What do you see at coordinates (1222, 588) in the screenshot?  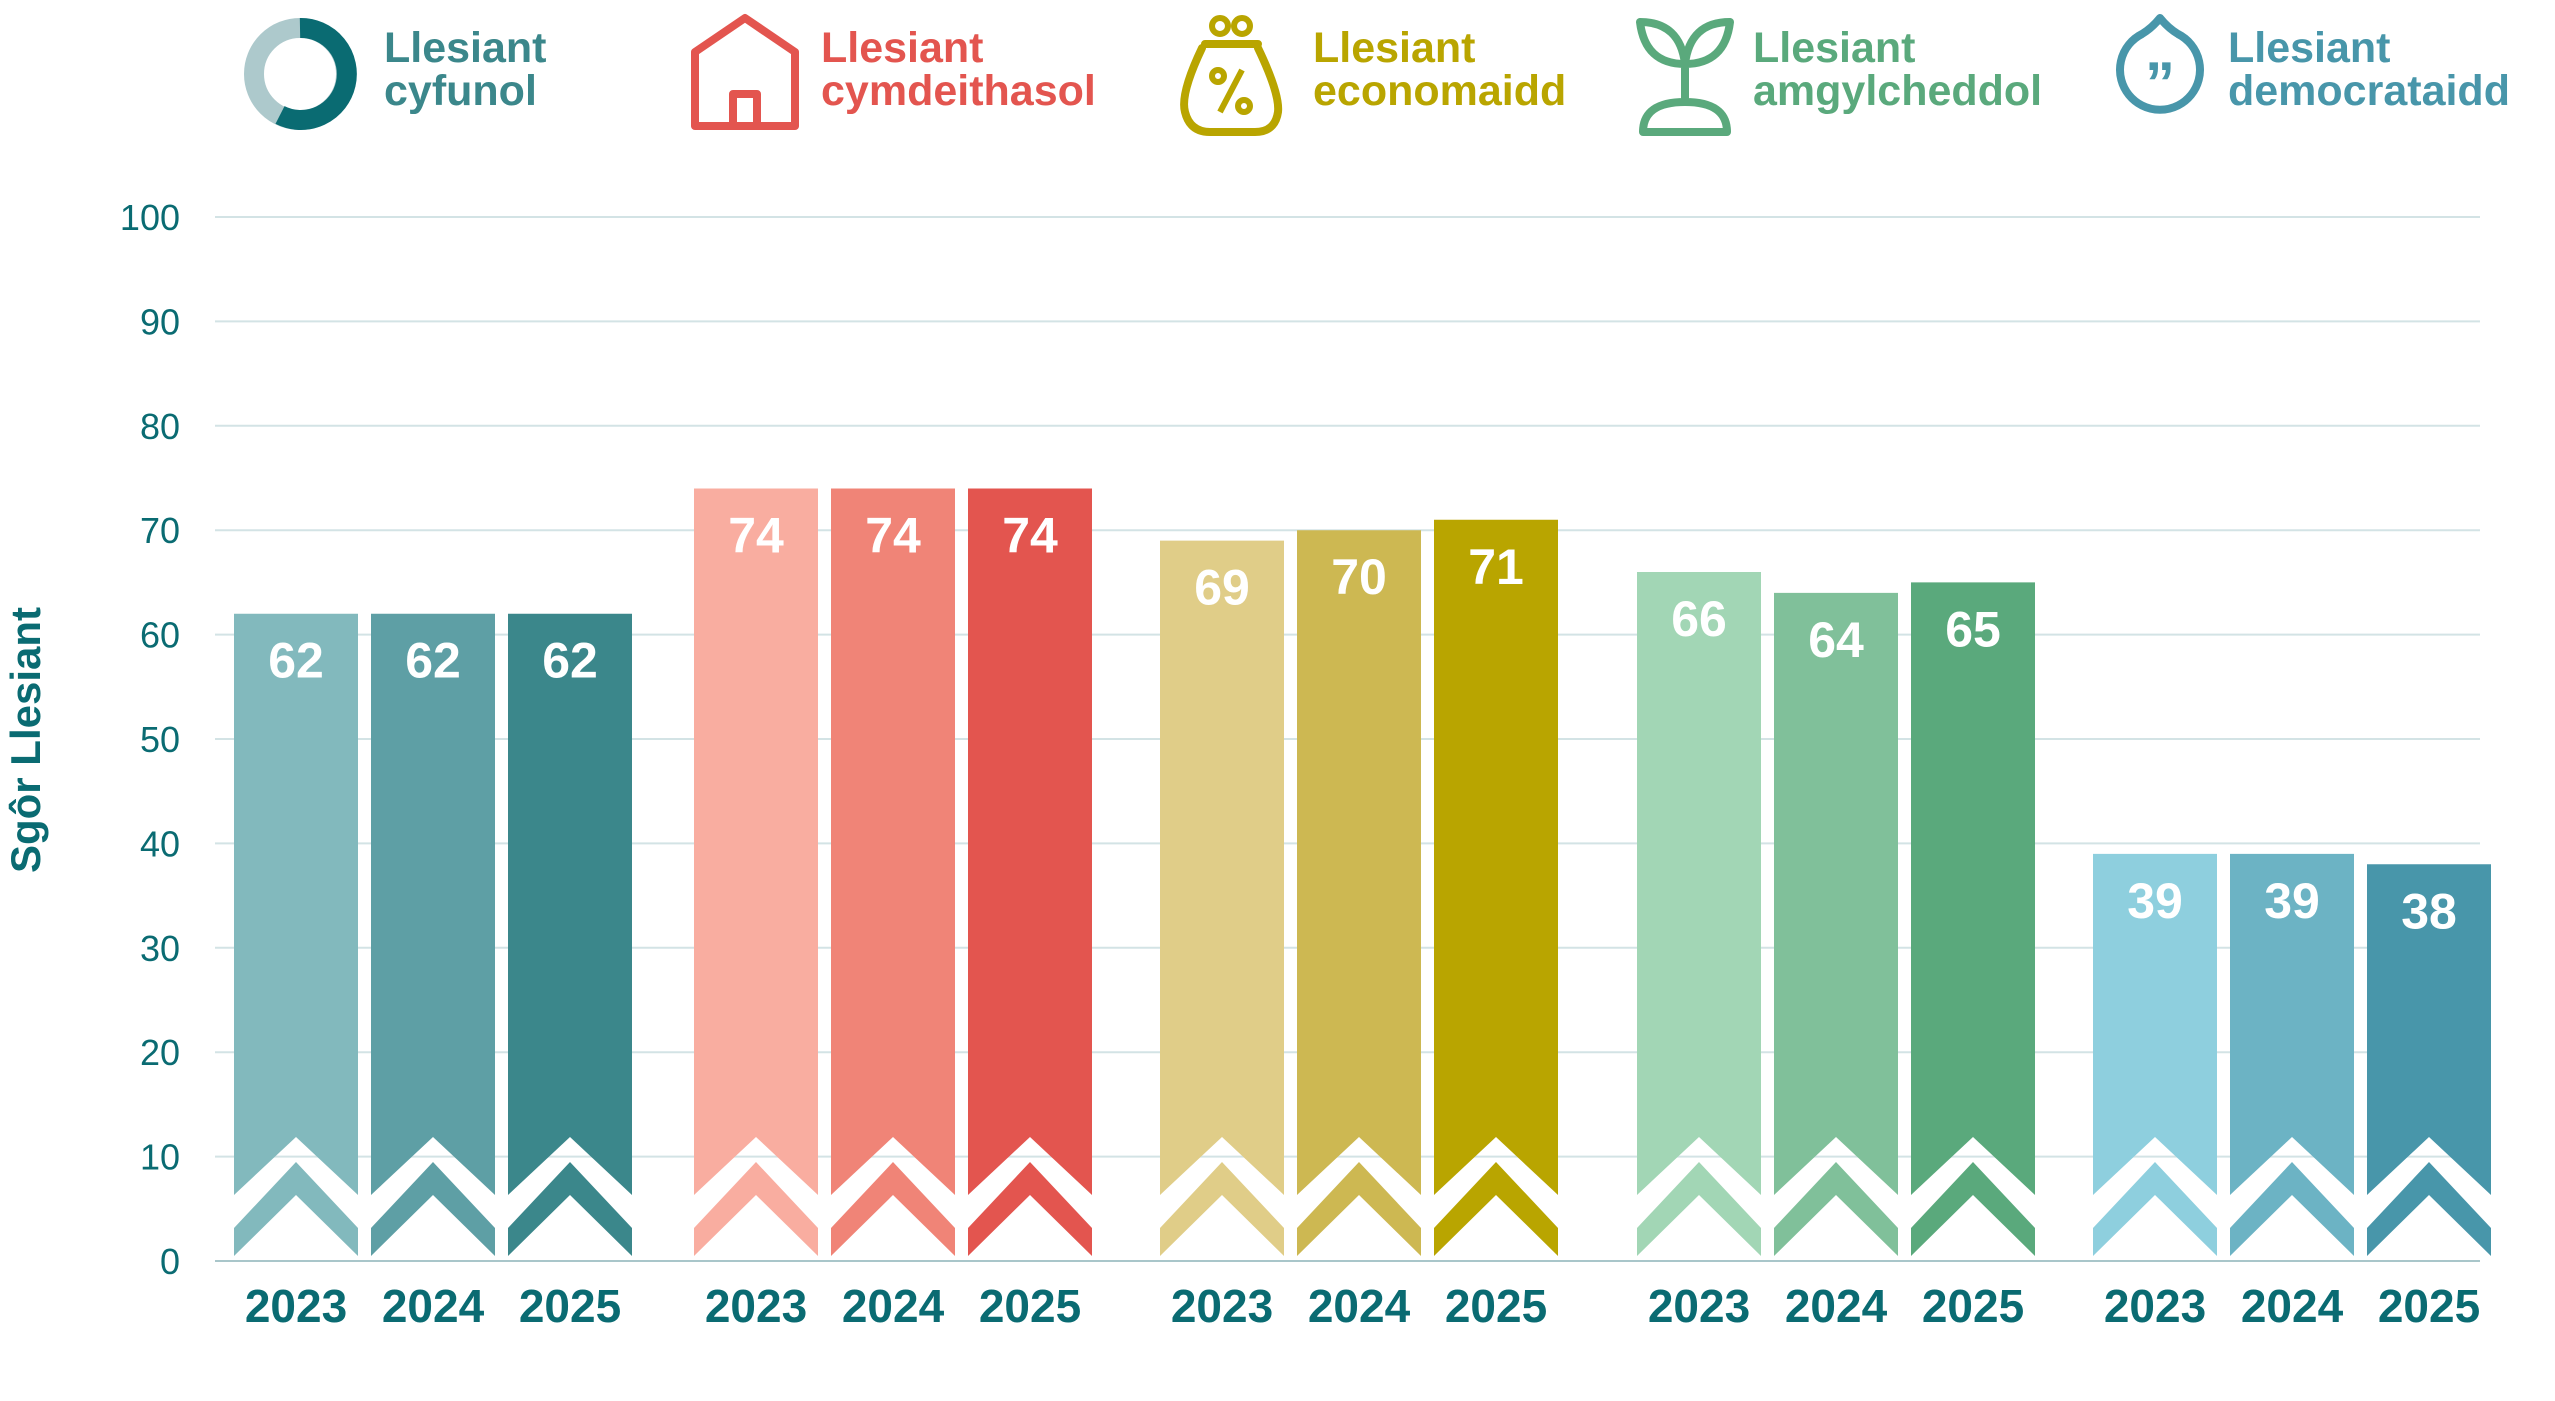 I see `bar-value-label: 69` at bounding box center [1222, 588].